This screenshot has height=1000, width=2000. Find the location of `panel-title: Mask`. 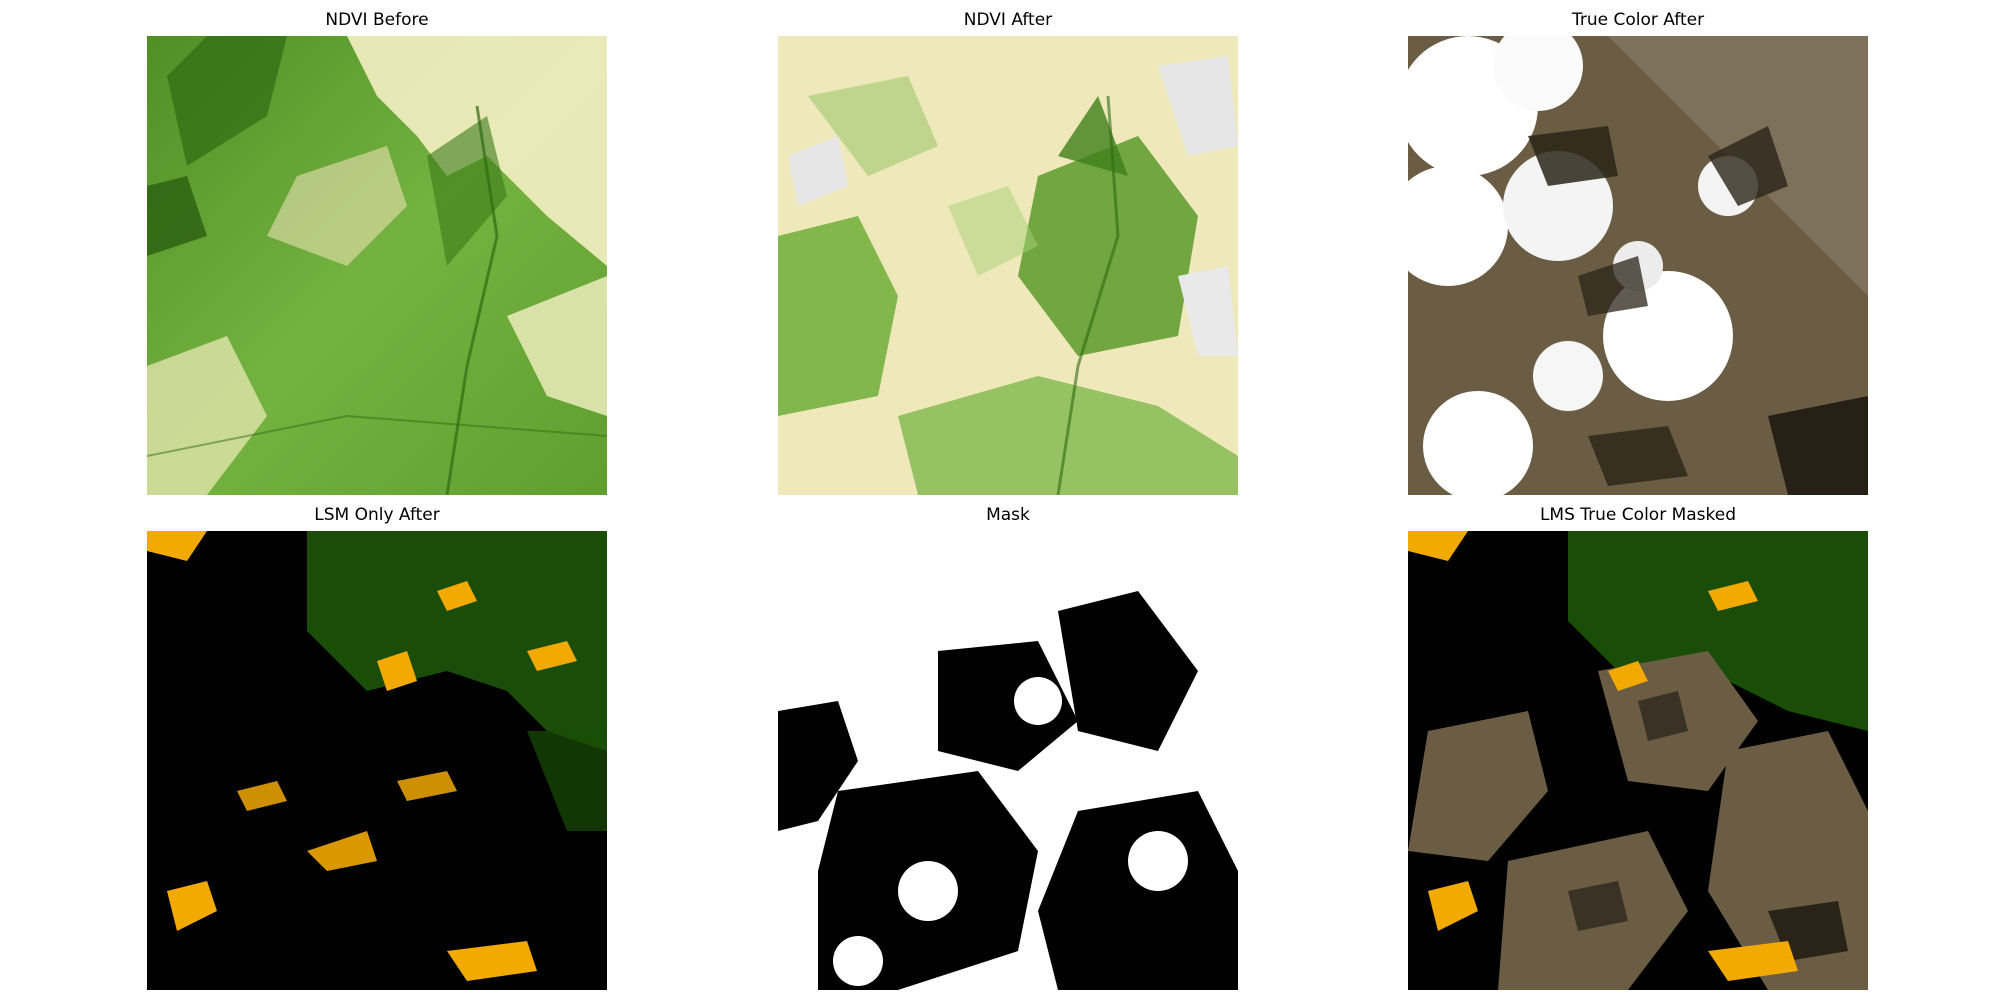

panel-title: Mask is located at coordinates (1008, 515).